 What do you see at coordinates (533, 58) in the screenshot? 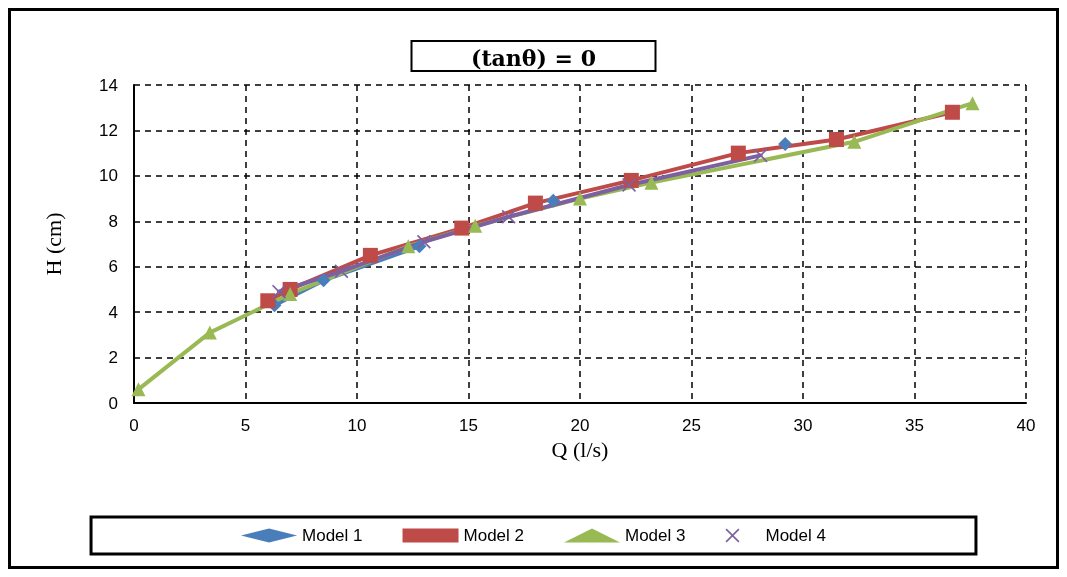
I see `chart-title: (tanθ) = 0` at bounding box center [533, 58].